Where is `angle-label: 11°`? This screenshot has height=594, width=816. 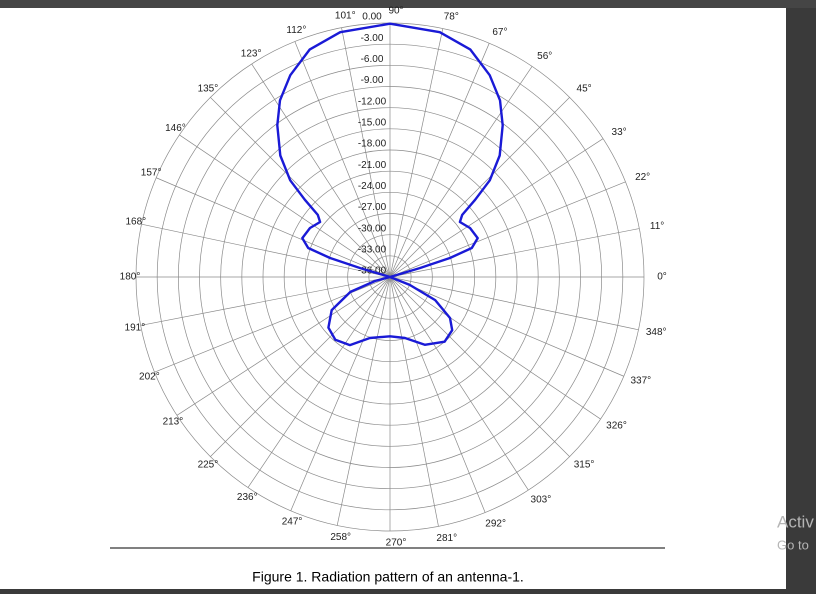
angle-label: 11° is located at coordinates (657, 226).